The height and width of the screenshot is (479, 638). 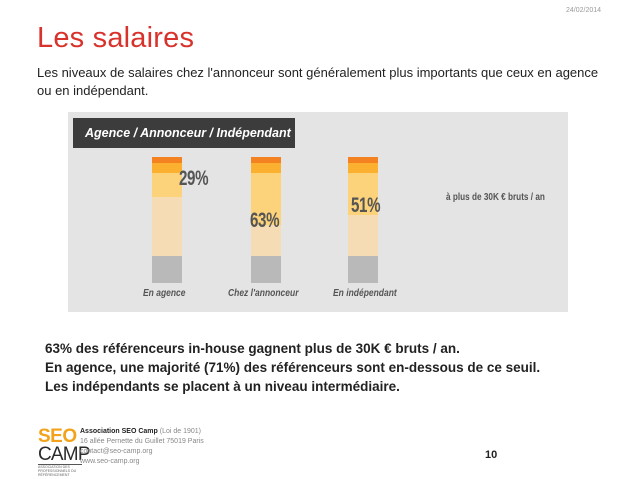 I want to click on footer-address: 16 allée Pernette du Guillet 75019 Paris, so click(x=142, y=441).